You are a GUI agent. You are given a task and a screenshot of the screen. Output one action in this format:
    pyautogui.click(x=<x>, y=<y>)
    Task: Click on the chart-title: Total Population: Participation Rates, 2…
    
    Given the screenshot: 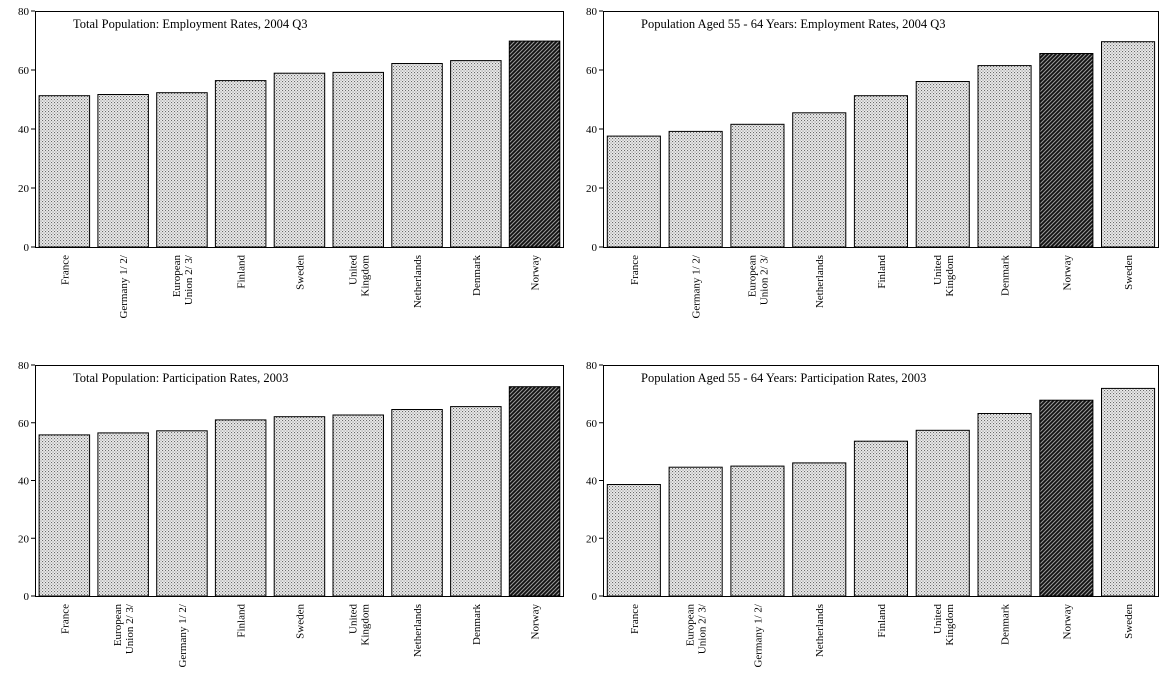 What is the action you would take?
    pyautogui.click(x=180, y=378)
    